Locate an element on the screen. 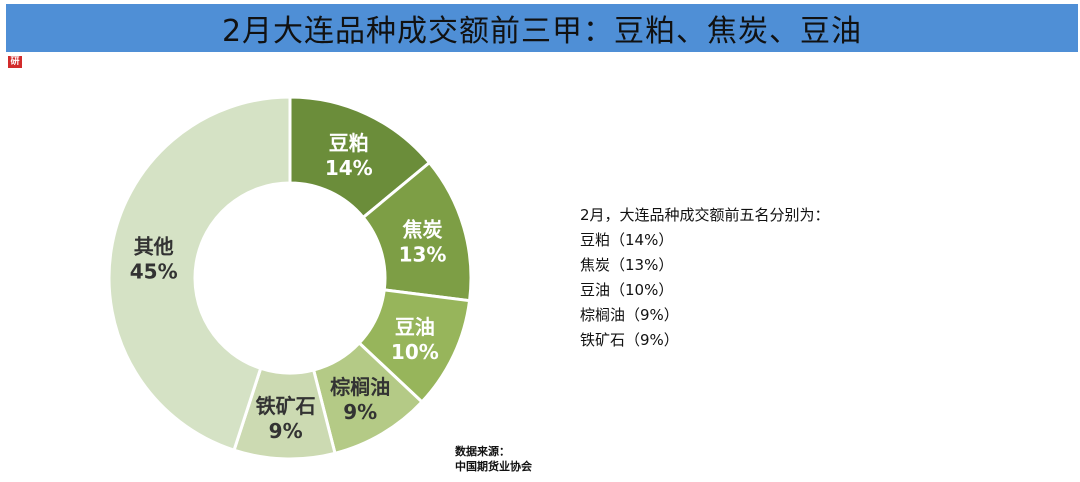 The image size is (1080, 482). summary-item: 豆油（10%） is located at coordinates (627, 290).